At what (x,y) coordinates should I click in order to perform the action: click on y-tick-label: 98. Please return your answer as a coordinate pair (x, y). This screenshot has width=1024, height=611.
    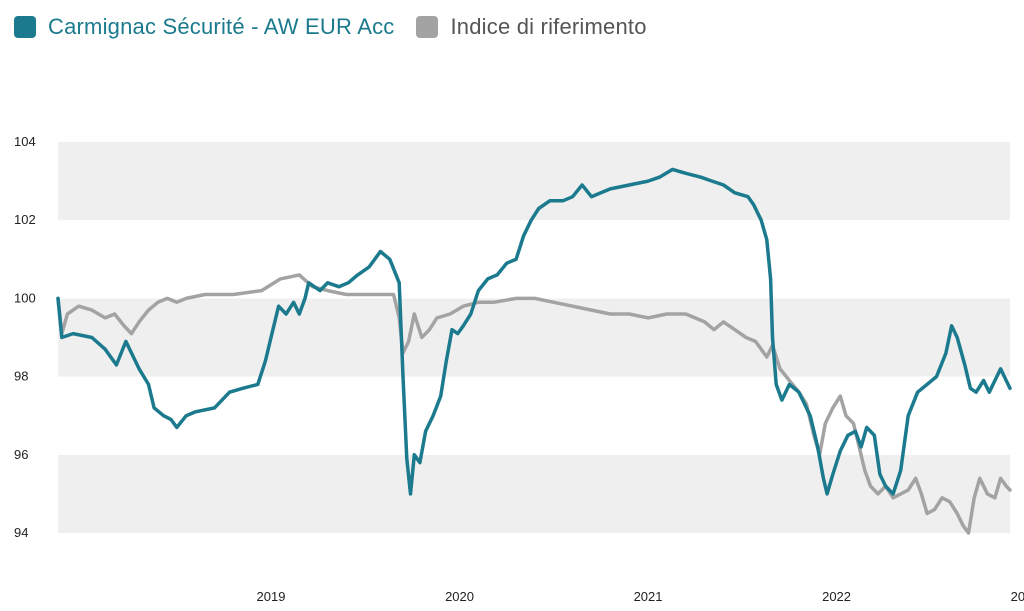
    Looking at the image, I should click on (21, 376).